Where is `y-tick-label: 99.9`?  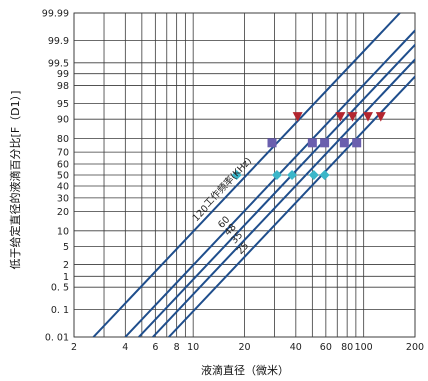
y-tick-label: 99.9 is located at coordinates (58, 41).